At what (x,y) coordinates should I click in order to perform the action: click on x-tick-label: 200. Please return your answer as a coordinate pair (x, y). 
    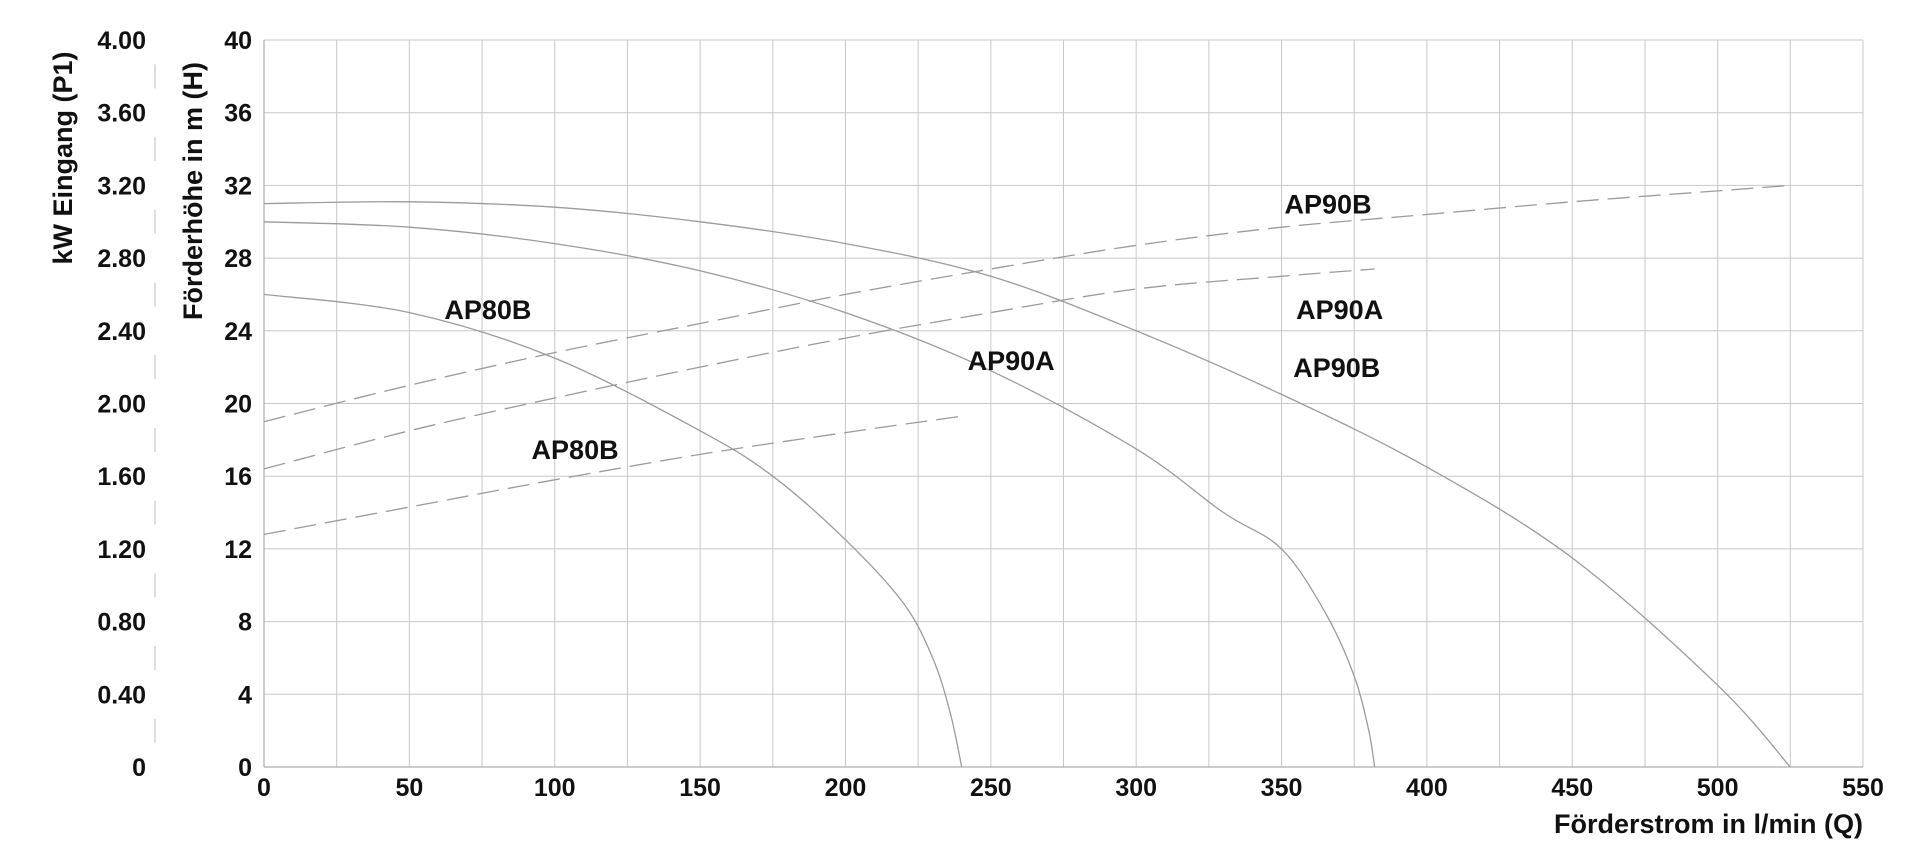
    Looking at the image, I should click on (846, 788).